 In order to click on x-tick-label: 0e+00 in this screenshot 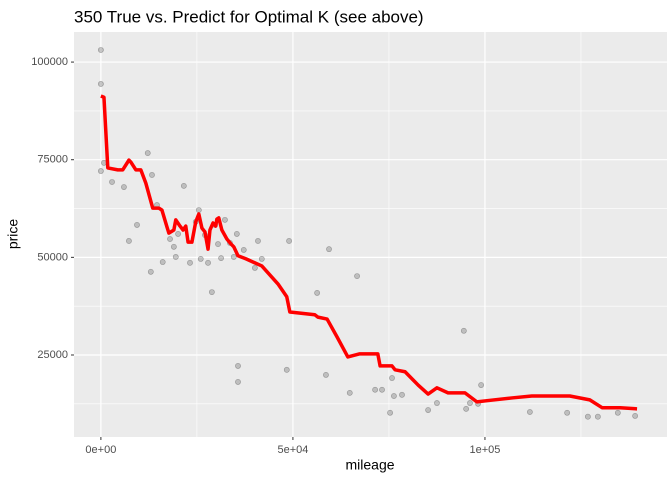, I will do `click(100, 450)`.